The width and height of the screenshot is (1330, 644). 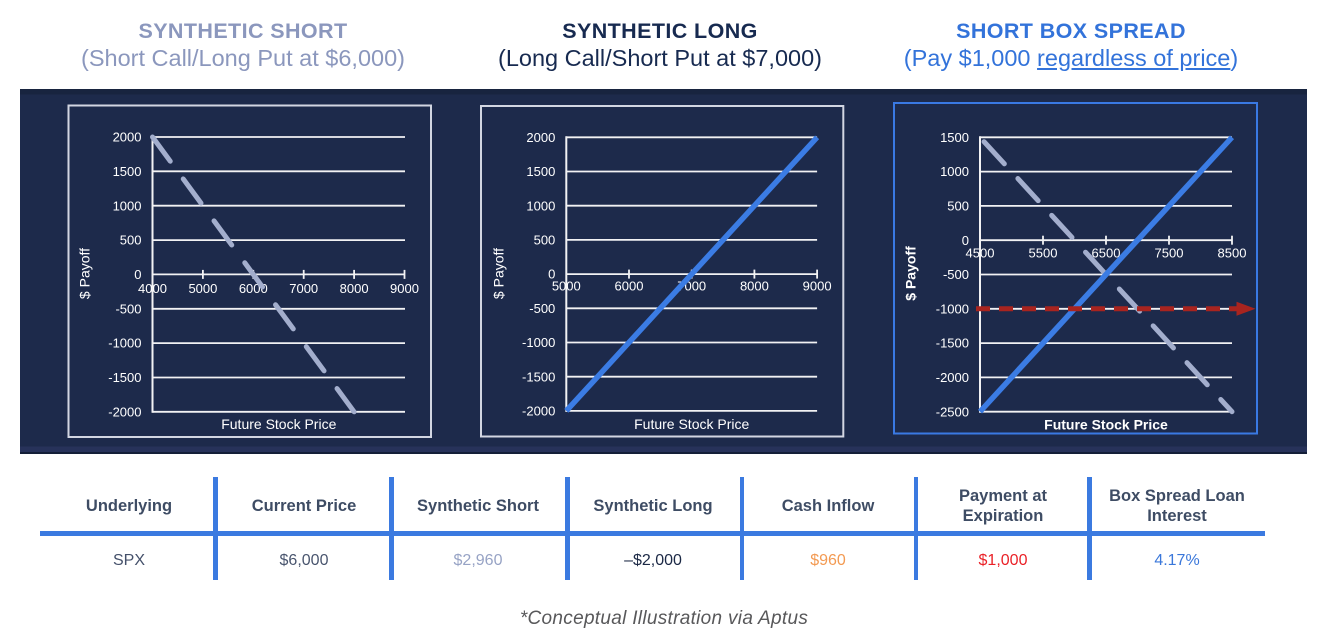 What do you see at coordinates (303, 288) in the screenshot?
I see `svg-text: 7000` at bounding box center [303, 288].